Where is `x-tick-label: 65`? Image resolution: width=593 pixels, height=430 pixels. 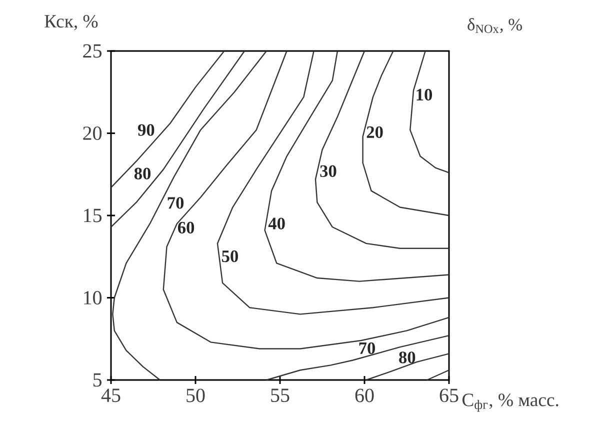
x-tick-label: 65 is located at coordinates (449, 395).